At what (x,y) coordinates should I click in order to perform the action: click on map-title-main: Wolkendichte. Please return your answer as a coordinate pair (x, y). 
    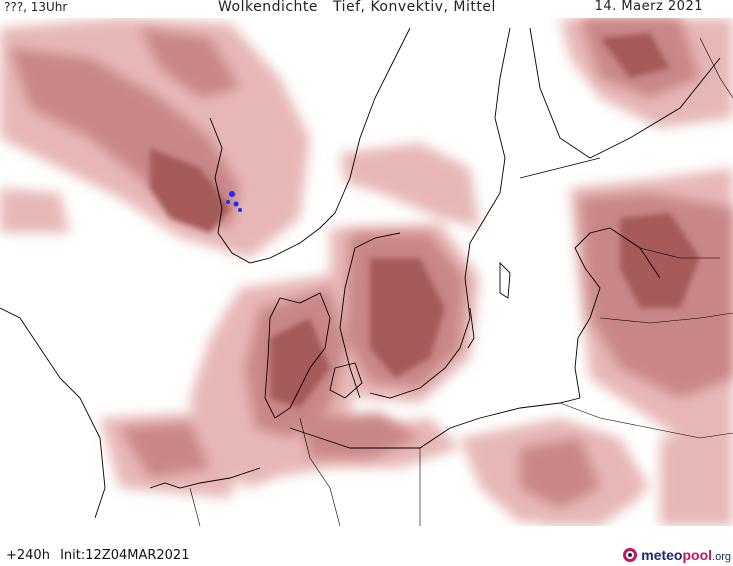
    Looking at the image, I should click on (268, 7).